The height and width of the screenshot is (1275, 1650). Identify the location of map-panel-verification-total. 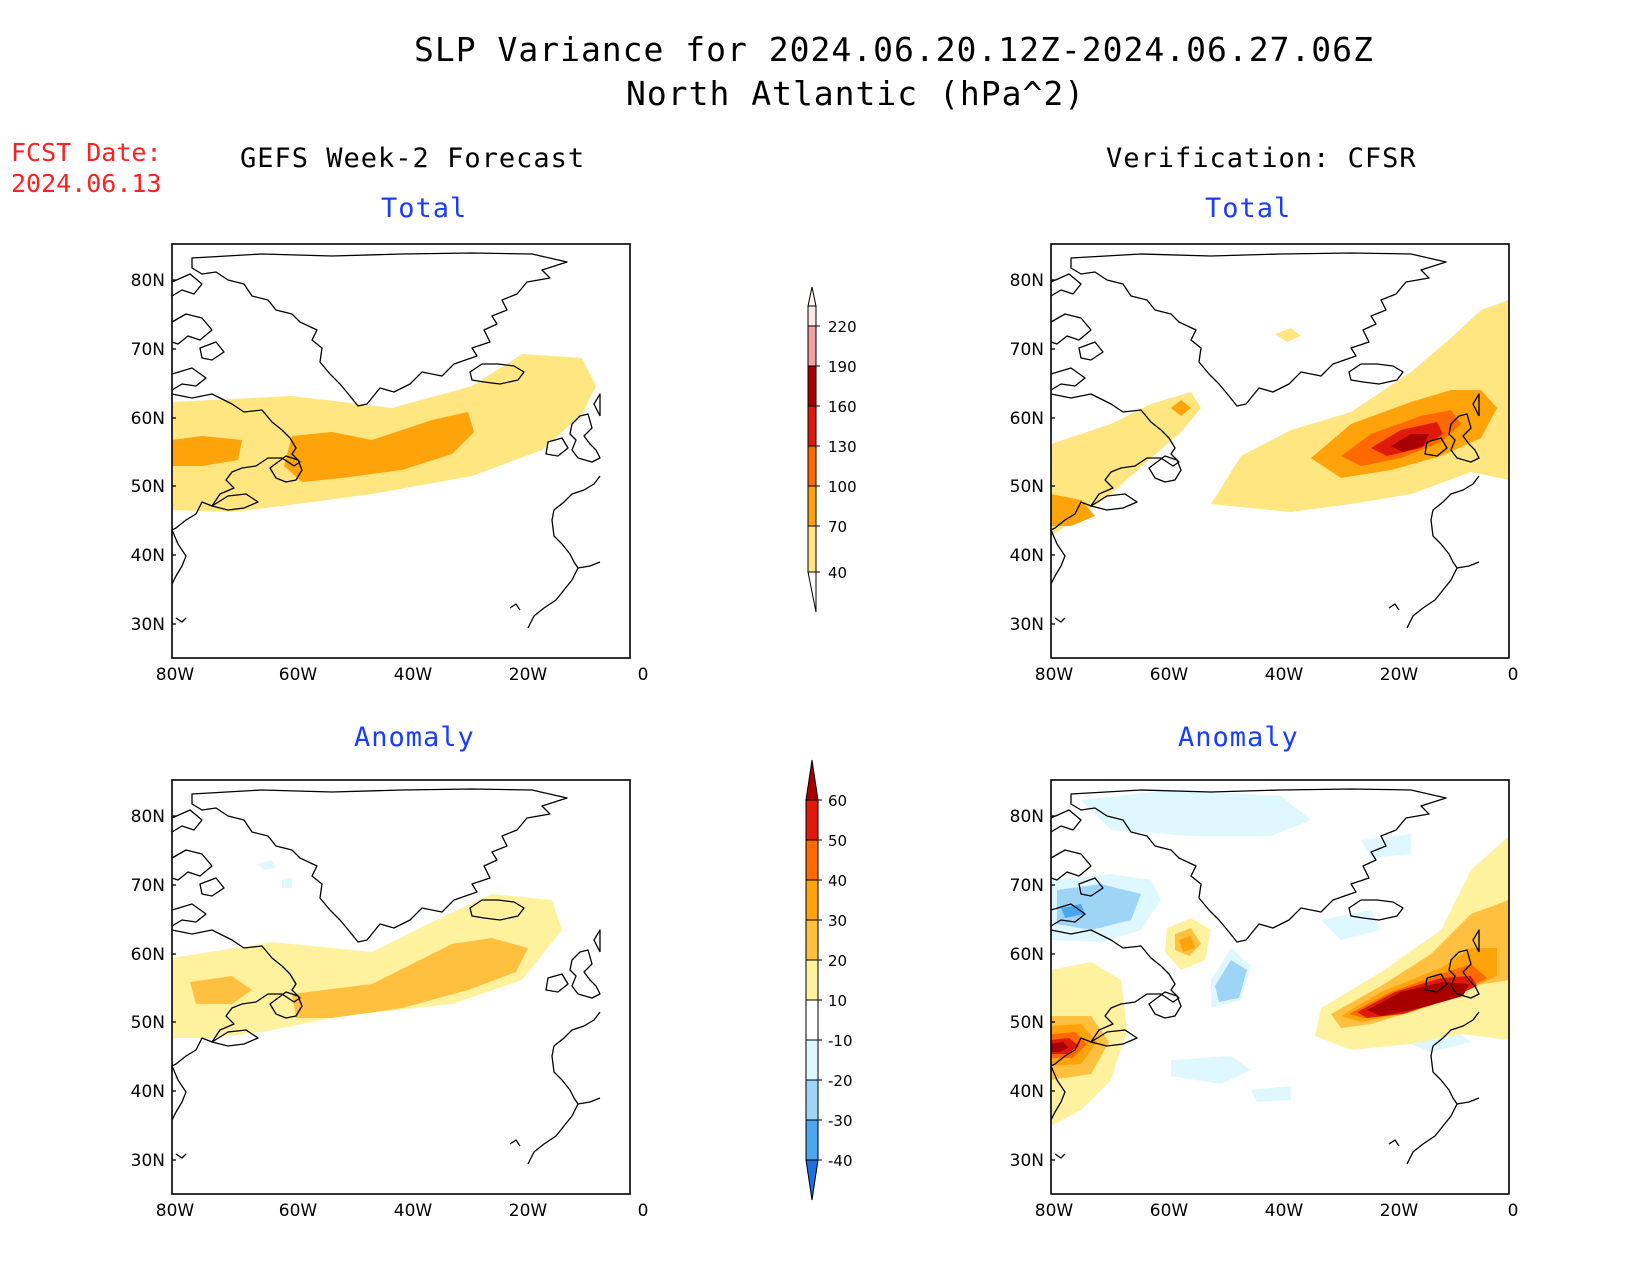
(1280, 451).